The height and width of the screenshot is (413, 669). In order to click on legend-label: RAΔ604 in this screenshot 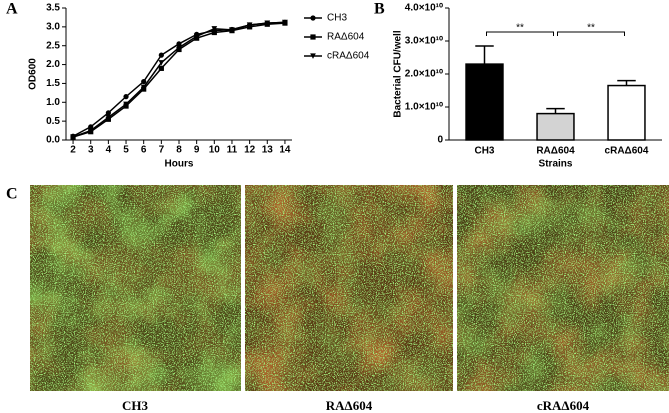, I will do `click(346, 37)`.